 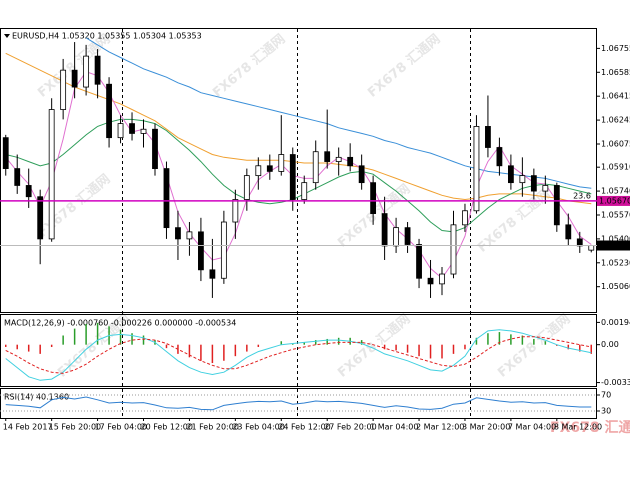 What do you see at coordinates (610, 344) in the screenshot?
I see `y-tick-label: 0.00` at bounding box center [610, 344].